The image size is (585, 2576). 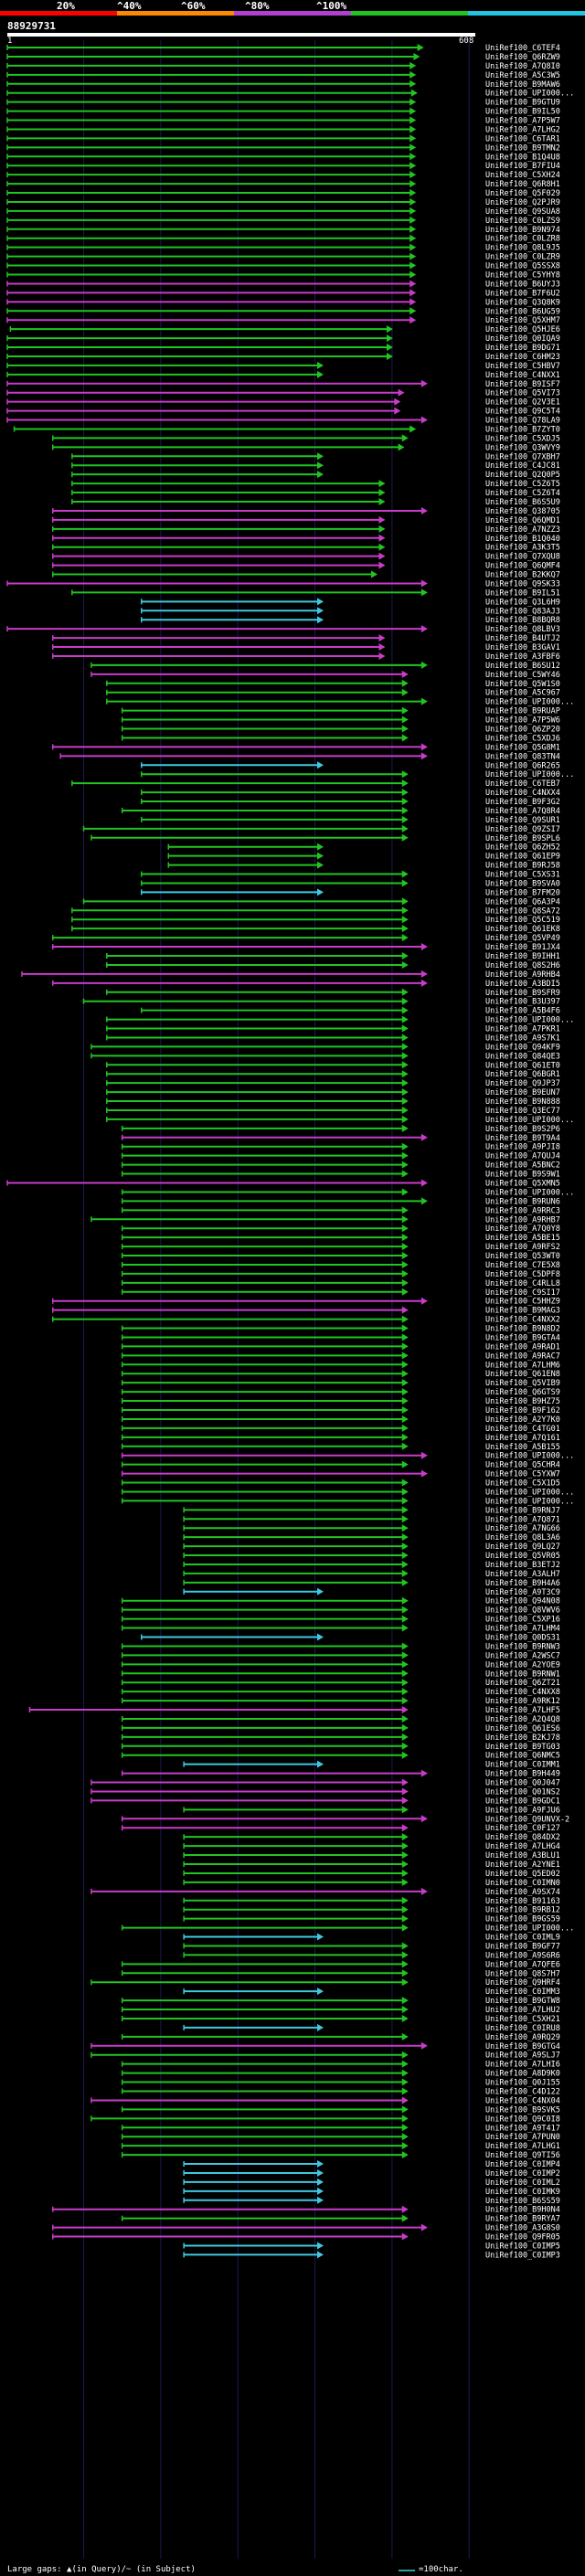 What do you see at coordinates (522, 1129) in the screenshot?
I see `hit-label: UniRef100_B9S2P6` at bounding box center [522, 1129].